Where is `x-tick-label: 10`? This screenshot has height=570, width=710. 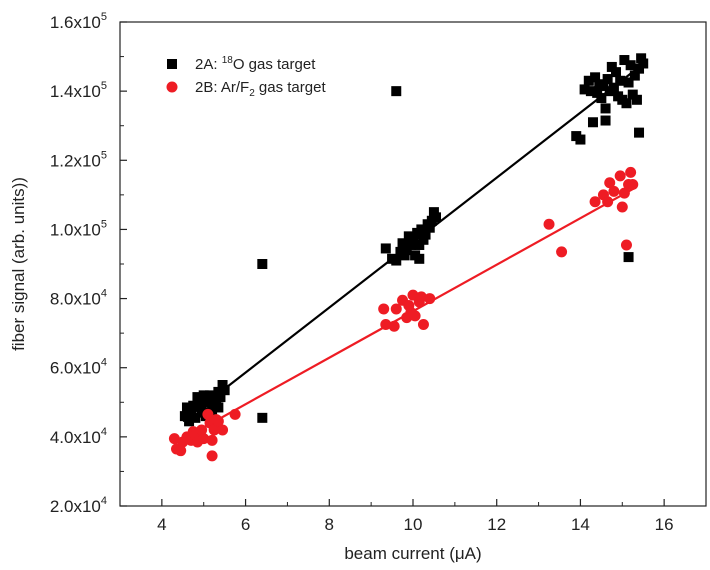
x-tick-label: 10 is located at coordinates (413, 524).